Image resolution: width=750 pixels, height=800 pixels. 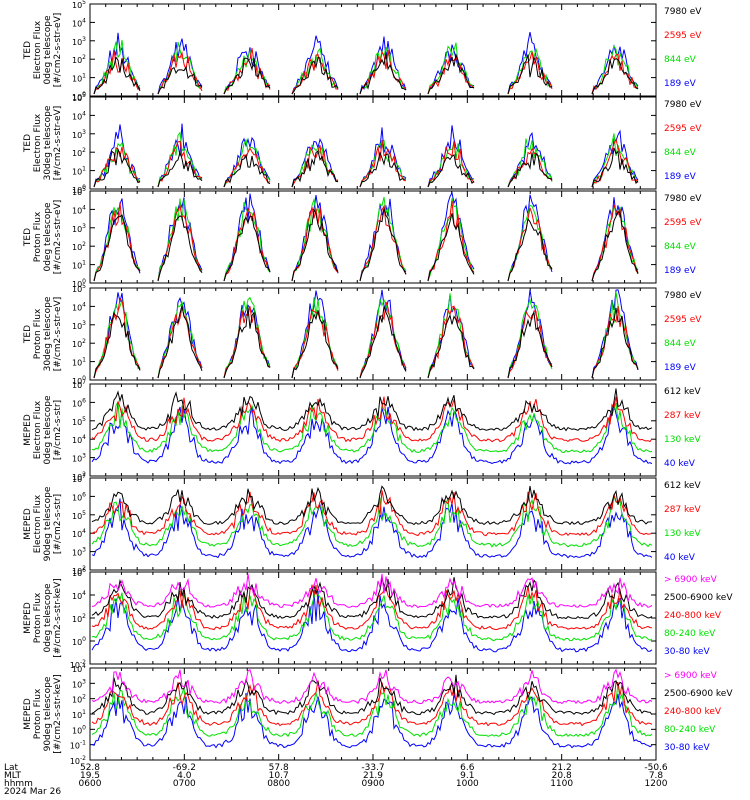 I want to click on legend-entry: 189 eV, so click(x=680, y=368).